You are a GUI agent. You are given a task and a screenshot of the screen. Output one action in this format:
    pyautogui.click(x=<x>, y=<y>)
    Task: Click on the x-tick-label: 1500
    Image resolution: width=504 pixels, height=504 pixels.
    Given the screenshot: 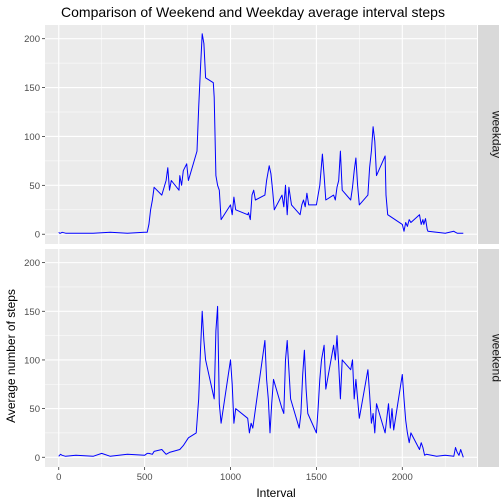 What is the action you would take?
    pyautogui.click(x=316, y=477)
    